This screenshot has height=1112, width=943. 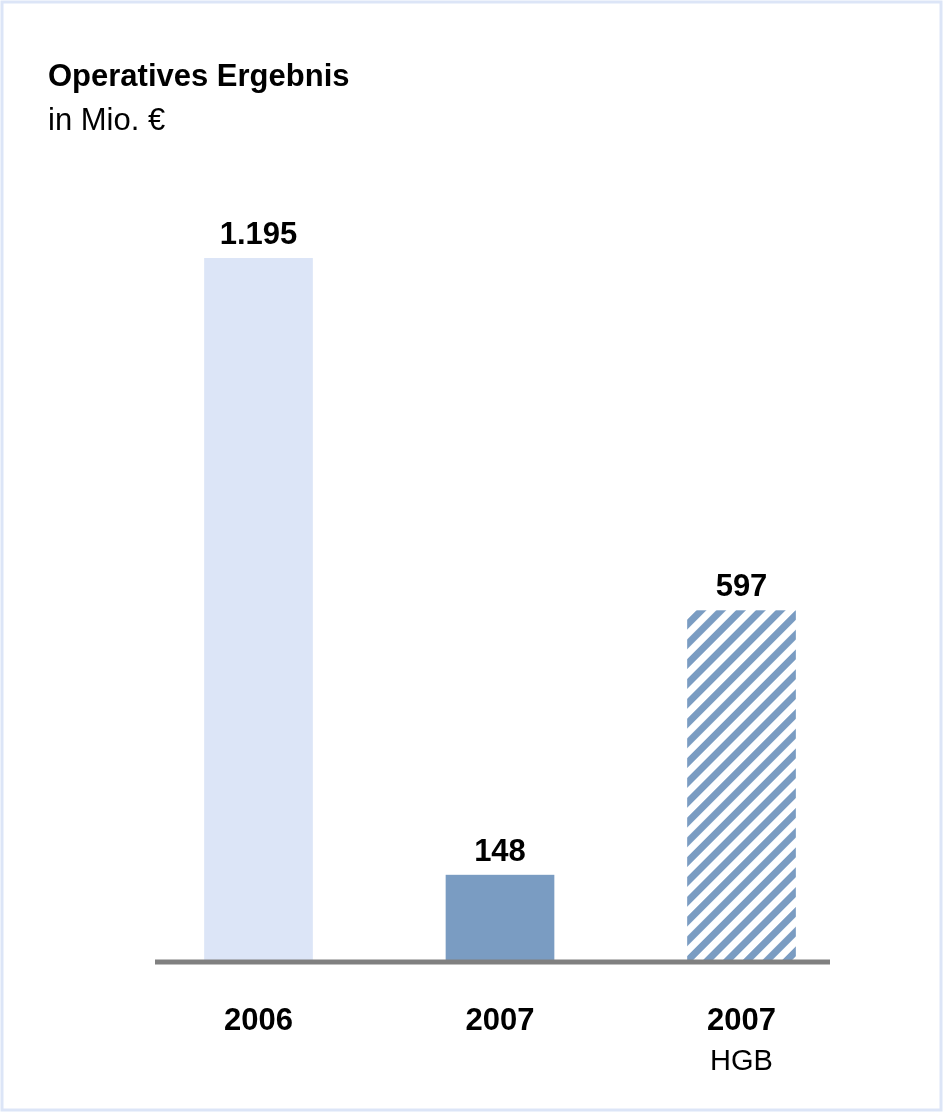 What do you see at coordinates (258, 1019) in the screenshot?
I see `x-tick-label: 2006` at bounding box center [258, 1019].